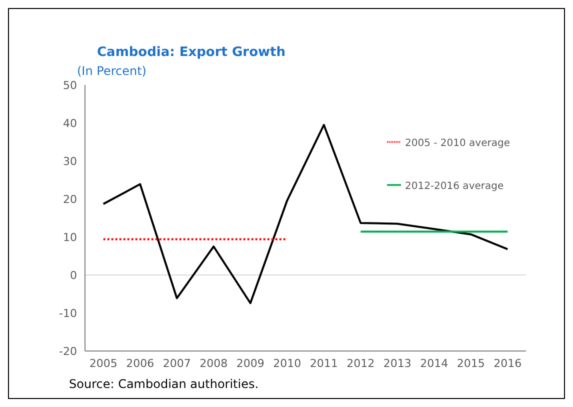 The width and height of the screenshot is (573, 407). Describe the element at coordinates (434, 363) in the screenshot. I see `x-tick-label: 2014` at that location.